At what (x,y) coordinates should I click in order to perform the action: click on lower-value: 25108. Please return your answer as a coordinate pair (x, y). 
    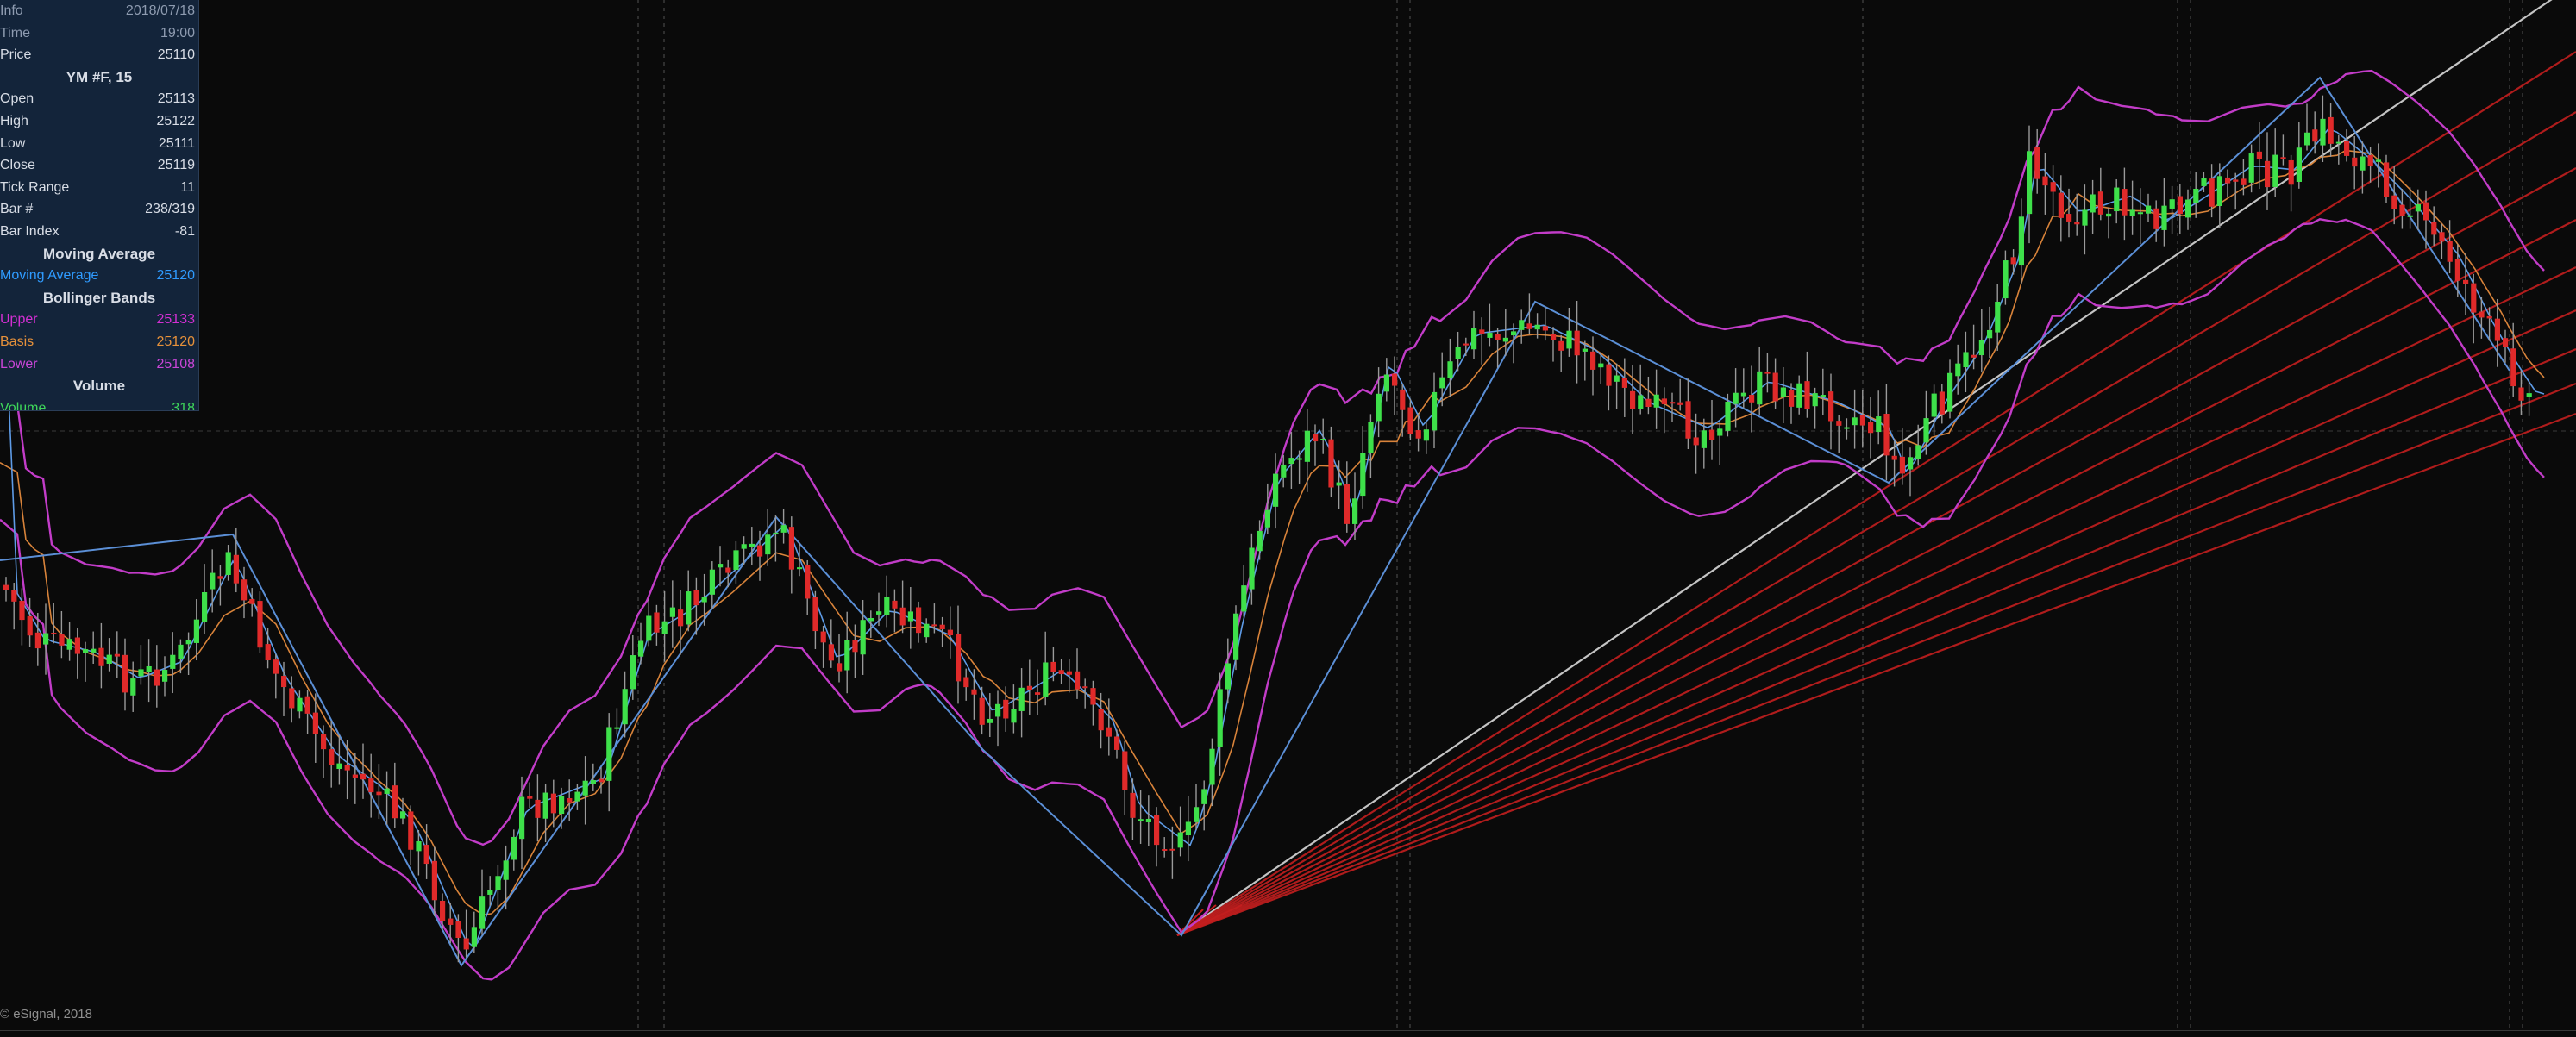
    Looking at the image, I should click on (176, 364).